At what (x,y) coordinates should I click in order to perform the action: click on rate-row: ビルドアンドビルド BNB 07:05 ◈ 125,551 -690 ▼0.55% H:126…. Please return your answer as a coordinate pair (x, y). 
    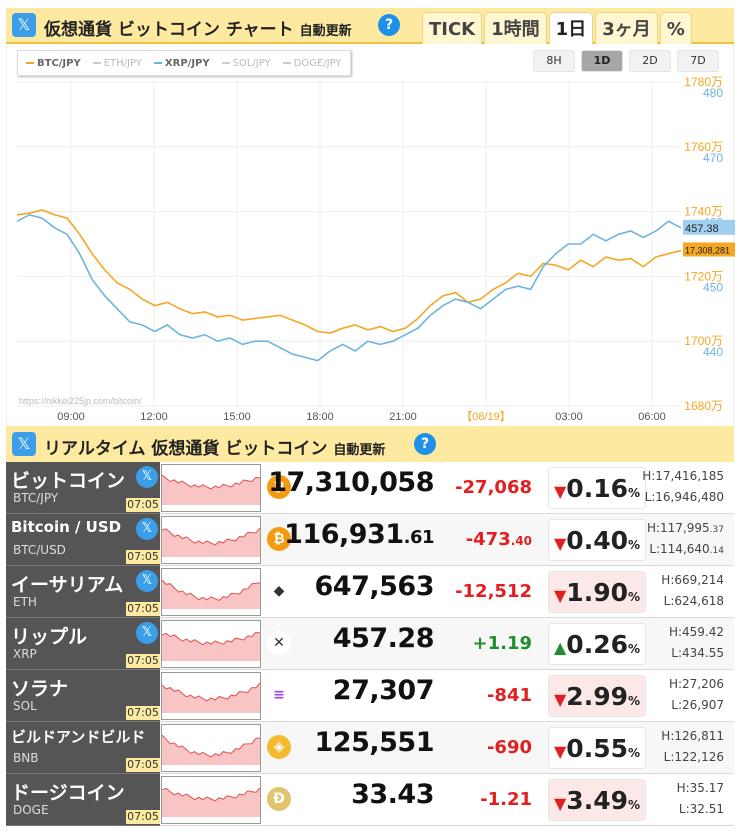
    Looking at the image, I should click on (370, 748).